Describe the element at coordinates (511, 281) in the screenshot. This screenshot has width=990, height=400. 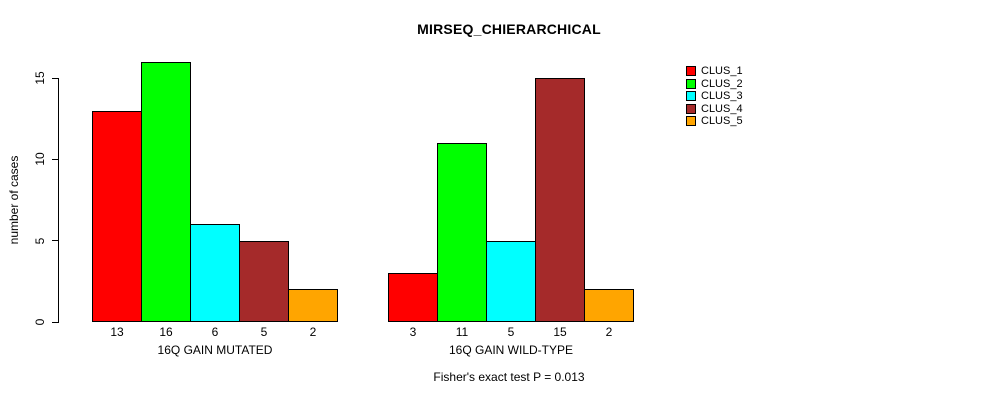
I see `bar-clus_3-group2` at that location.